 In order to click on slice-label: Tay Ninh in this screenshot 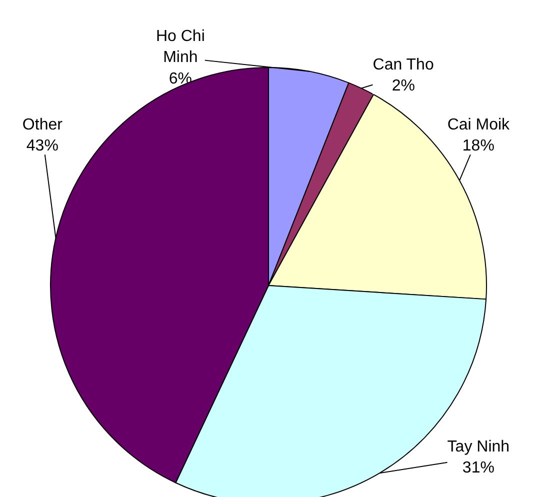, I will do `click(478, 447)`.